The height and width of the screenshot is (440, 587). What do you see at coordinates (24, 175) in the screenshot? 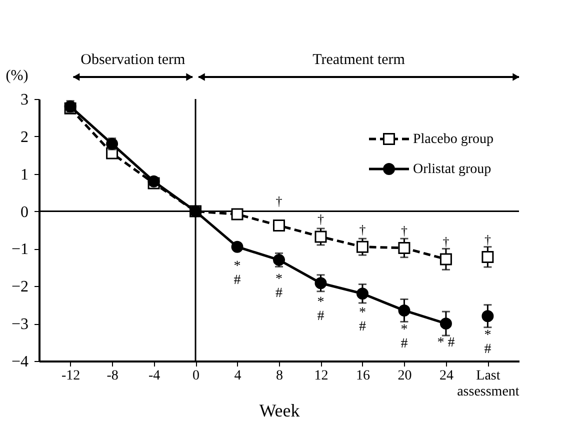
I see `y-tick-label: 1` at bounding box center [24, 175].